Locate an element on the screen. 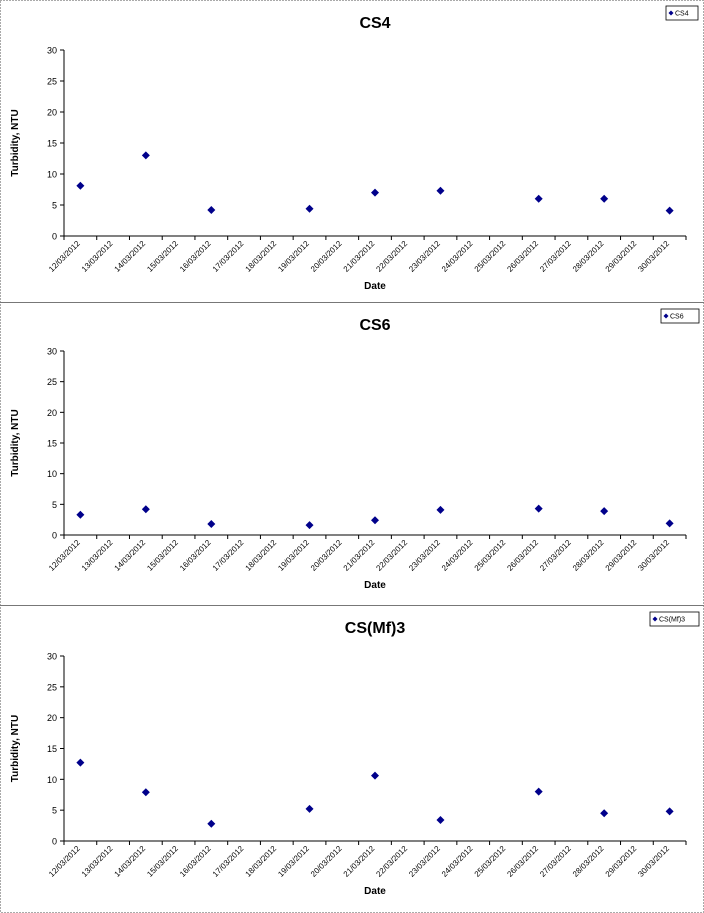  legend: CS6 is located at coordinates (680, 316).